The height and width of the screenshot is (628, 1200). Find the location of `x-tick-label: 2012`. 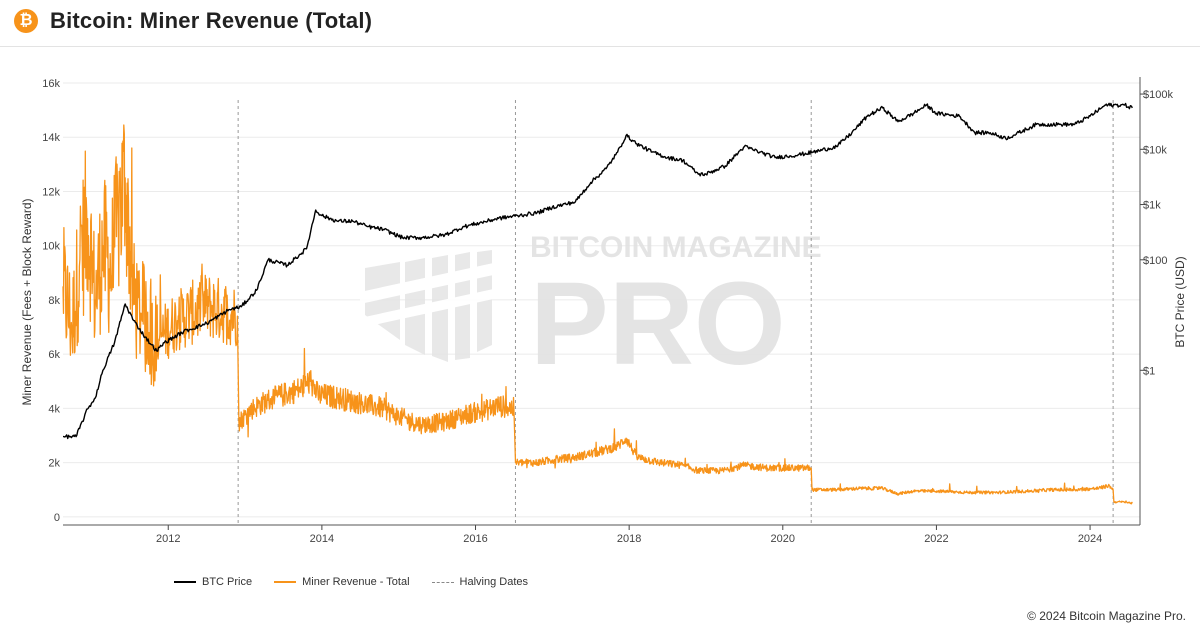

x-tick-label: 2012 is located at coordinates (168, 539).